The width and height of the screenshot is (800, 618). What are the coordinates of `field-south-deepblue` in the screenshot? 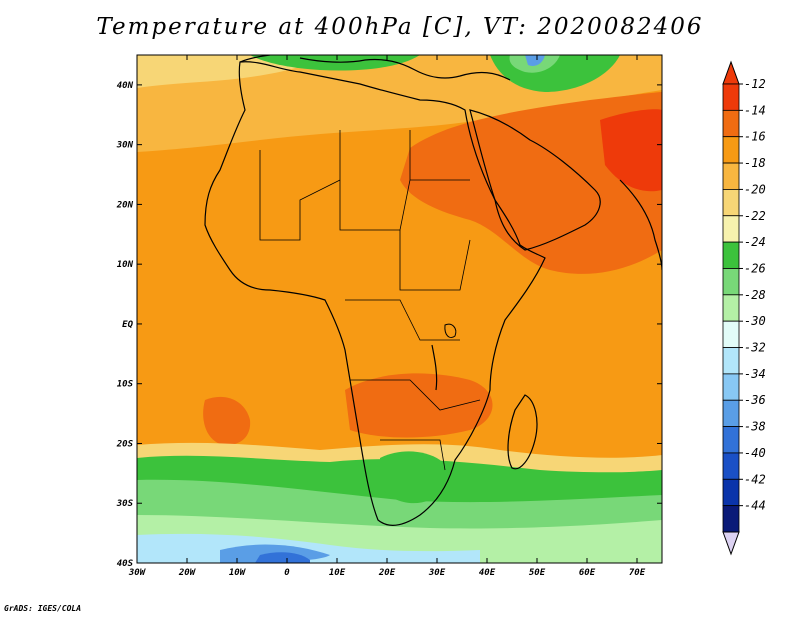 It's located at (282, 557).